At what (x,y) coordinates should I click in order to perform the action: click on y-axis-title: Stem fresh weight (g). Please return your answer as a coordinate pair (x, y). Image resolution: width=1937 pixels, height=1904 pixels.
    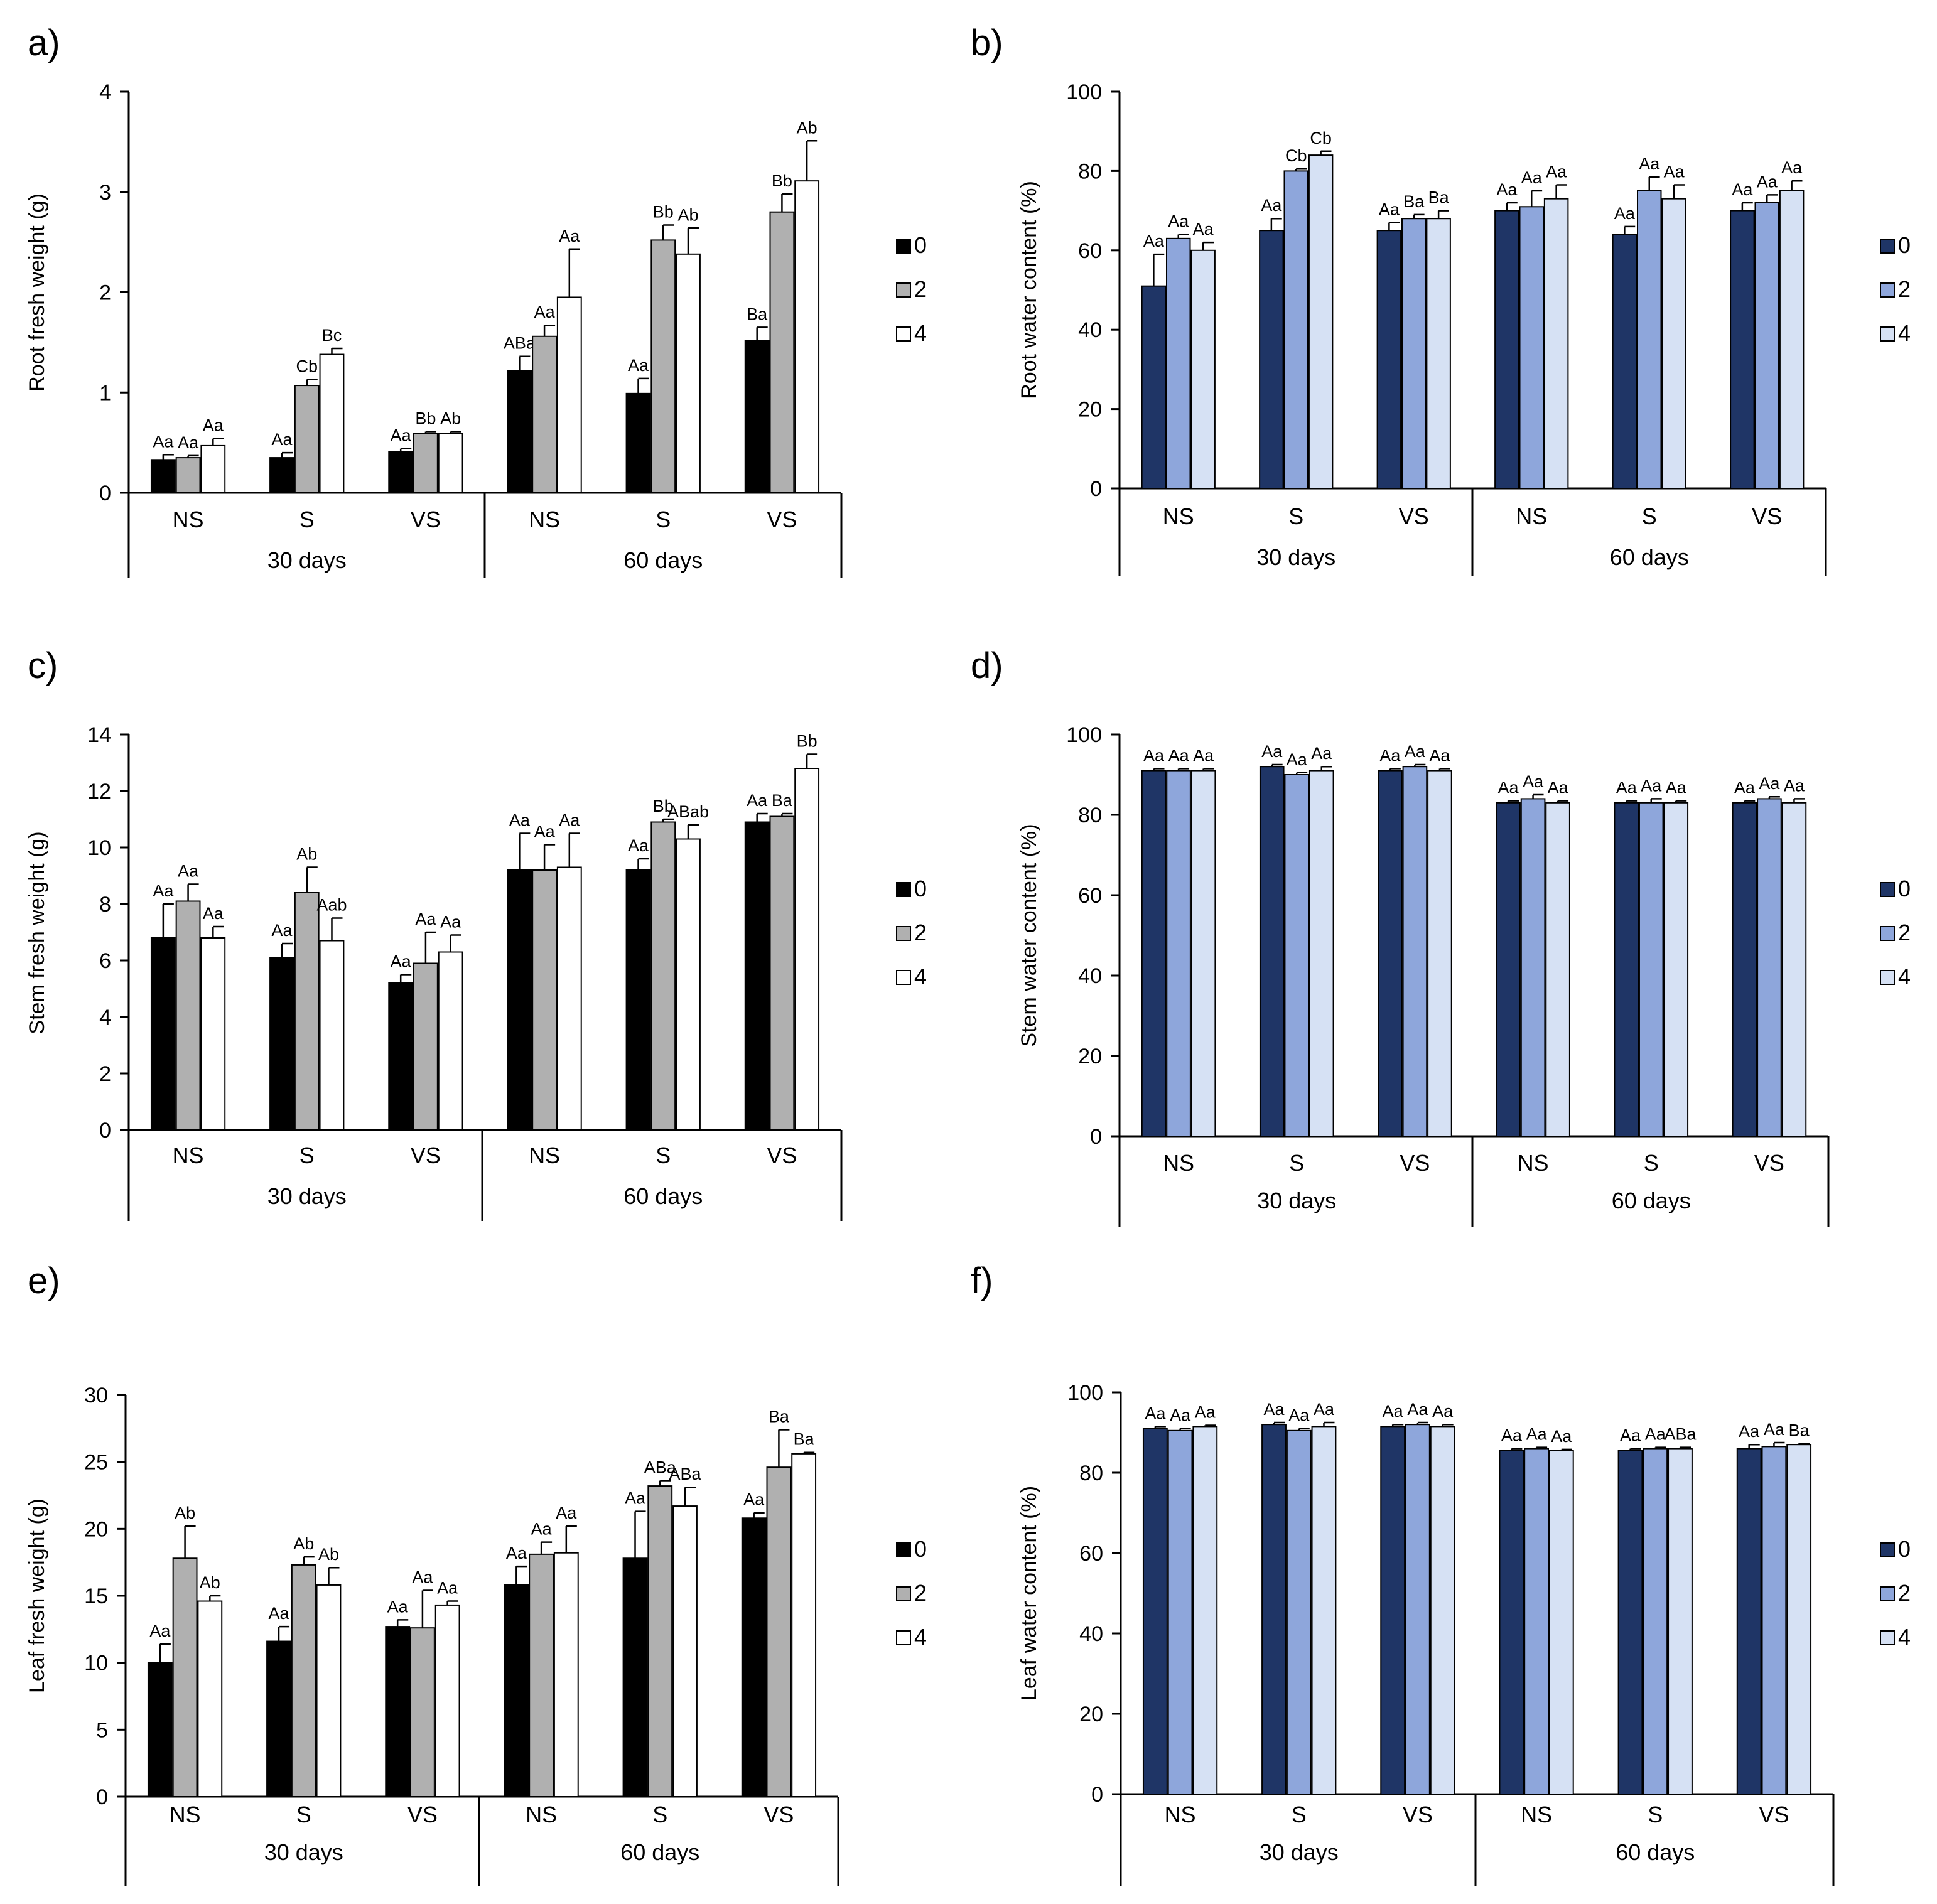
    Looking at the image, I should click on (37, 932).